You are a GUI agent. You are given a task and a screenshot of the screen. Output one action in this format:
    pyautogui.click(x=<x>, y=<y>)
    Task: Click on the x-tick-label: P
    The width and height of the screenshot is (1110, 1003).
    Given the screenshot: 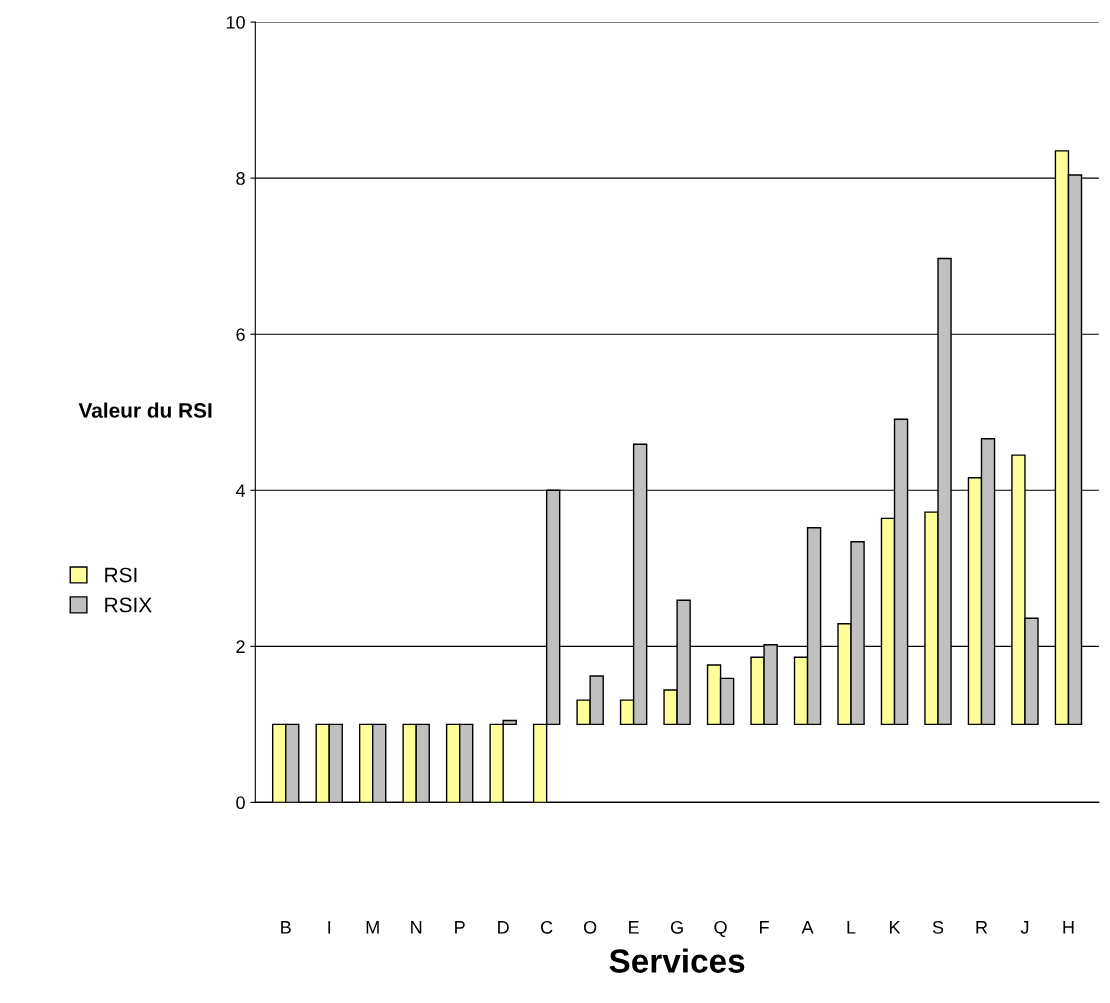 What is the action you would take?
    pyautogui.click(x=460, y=927)
    